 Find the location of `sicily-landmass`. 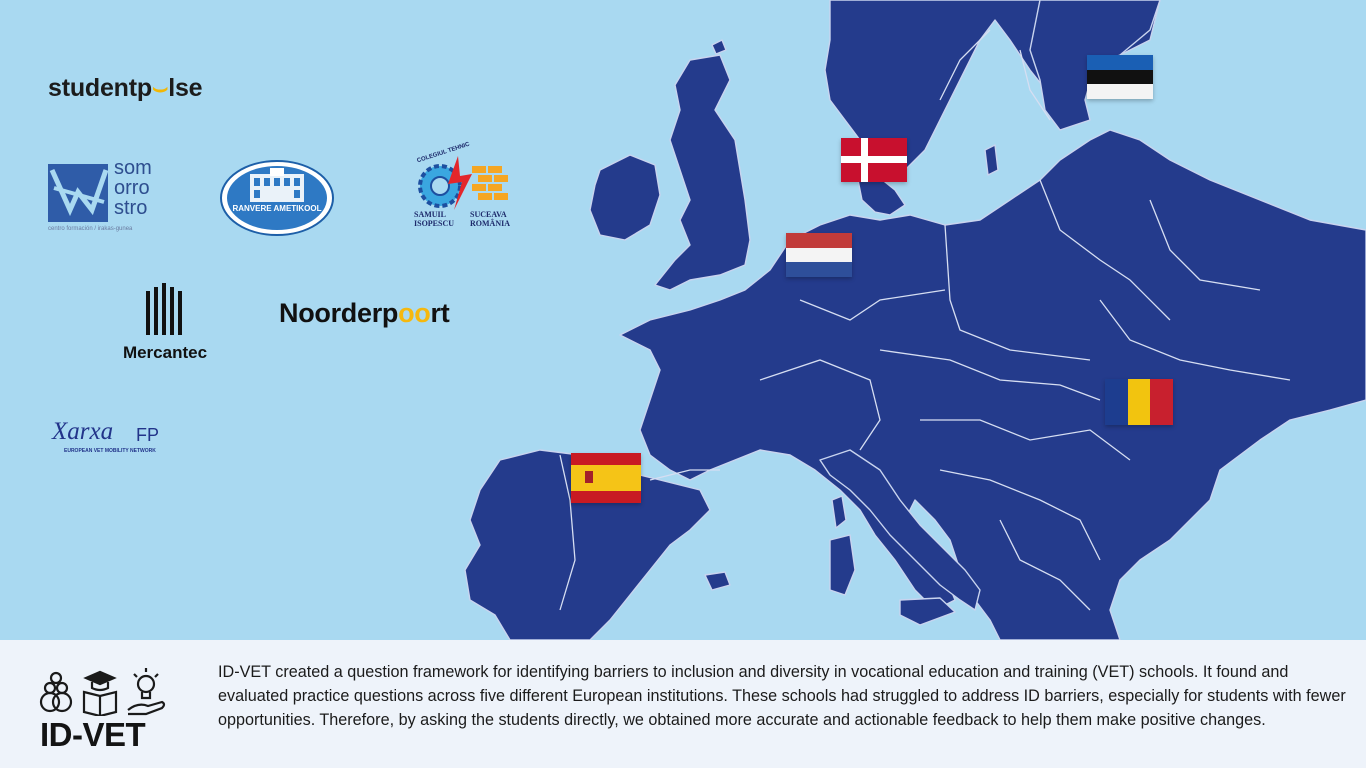

sicily-landmass is located at coordinates (927, 611).